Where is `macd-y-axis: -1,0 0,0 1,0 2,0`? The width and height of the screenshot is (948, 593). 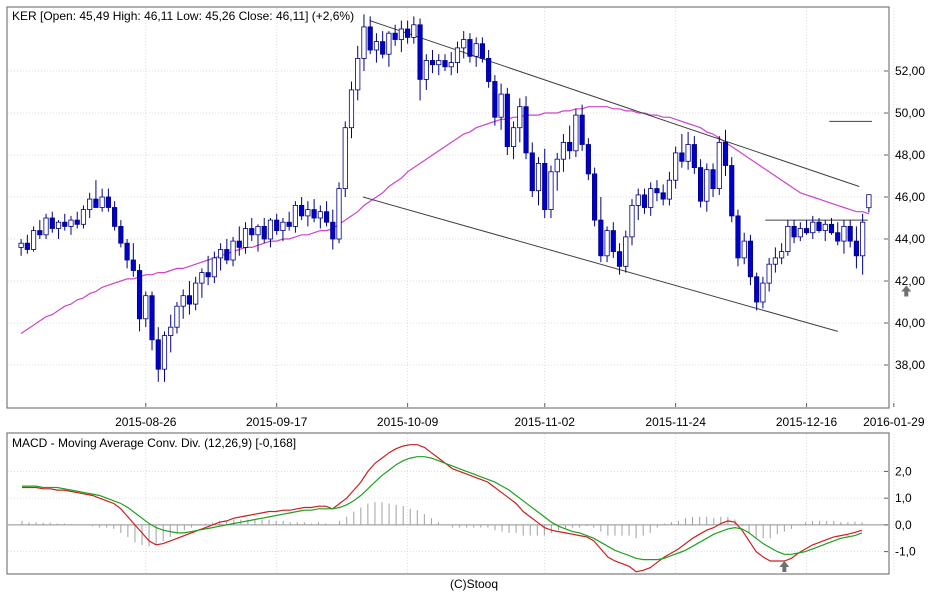 macd-y-axis: -1,0 0,0 1,0 2,0 is located at coordinates (900, 511).